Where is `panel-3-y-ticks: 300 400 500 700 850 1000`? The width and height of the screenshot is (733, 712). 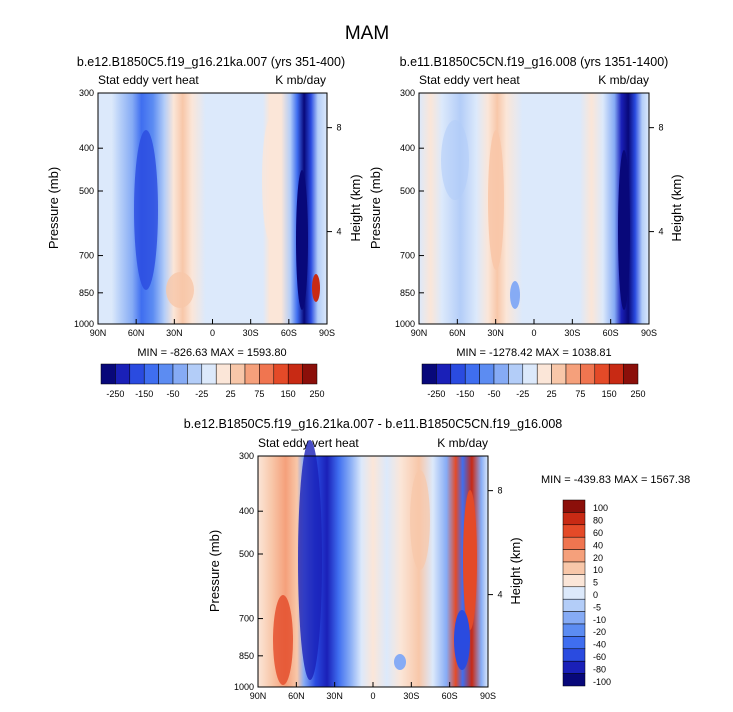 panel-3-y-ticks: 300 400 500 700 850 1000 is located at coordinates (248, 571).